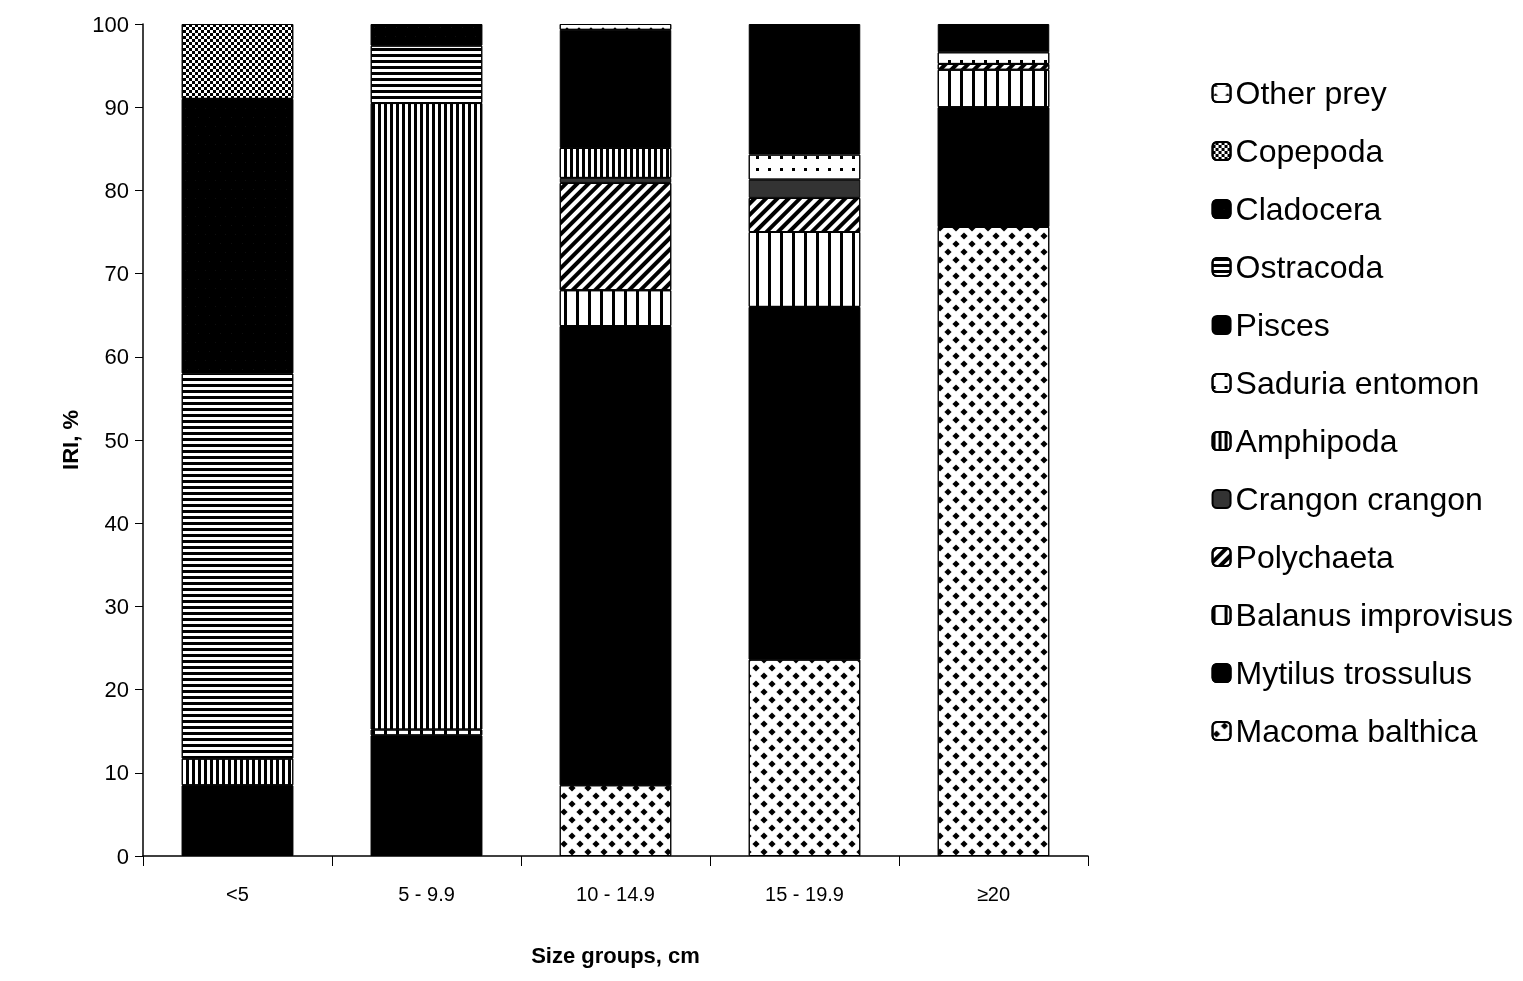 This screenshot has height=981, width=1523. Describe the element at coordinates (1359, 499) in the screenshot. I see `legend-label: Crangon crangon` at that location.